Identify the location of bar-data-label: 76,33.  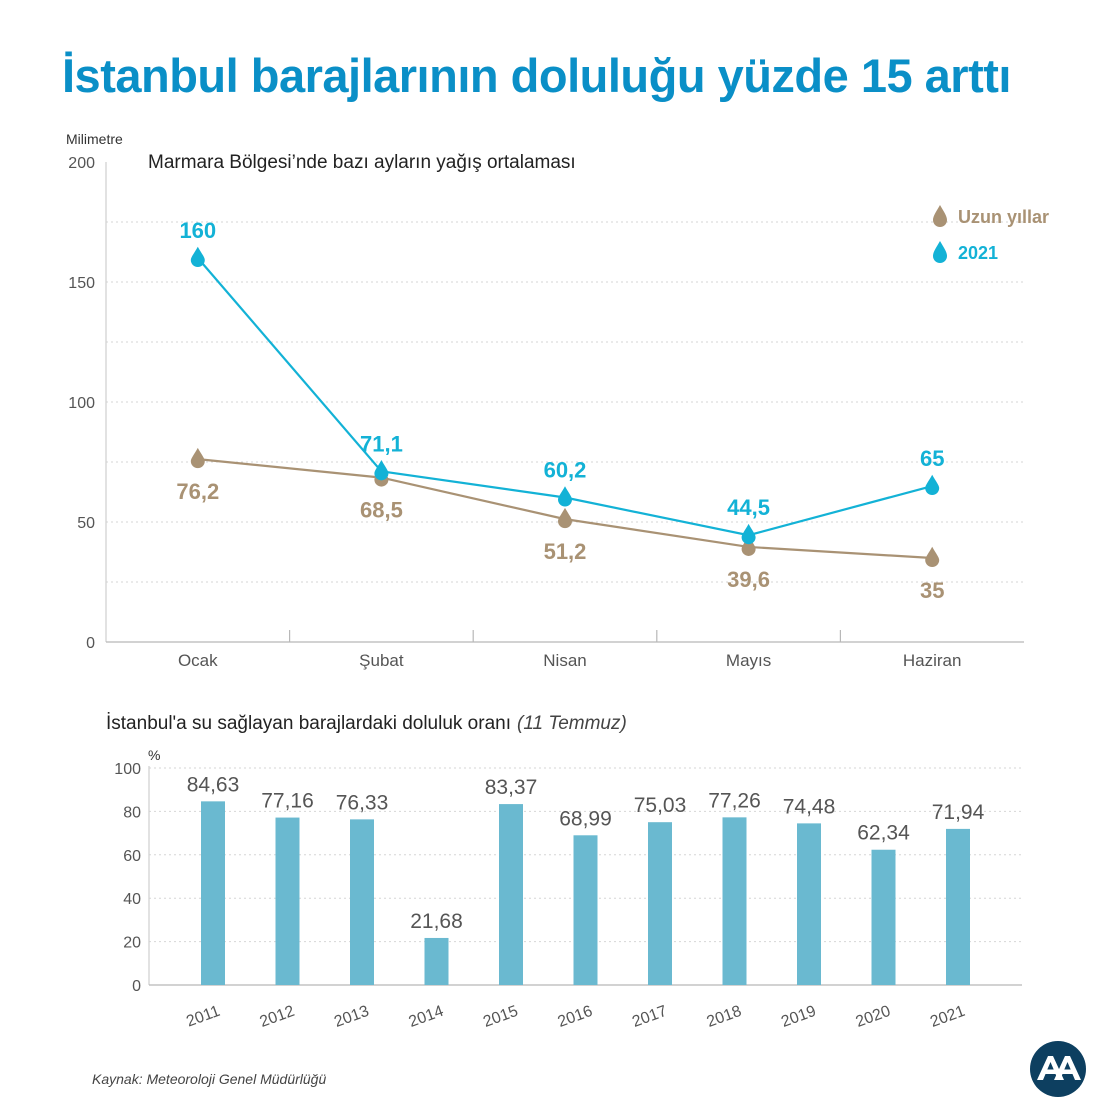
(362, 802).